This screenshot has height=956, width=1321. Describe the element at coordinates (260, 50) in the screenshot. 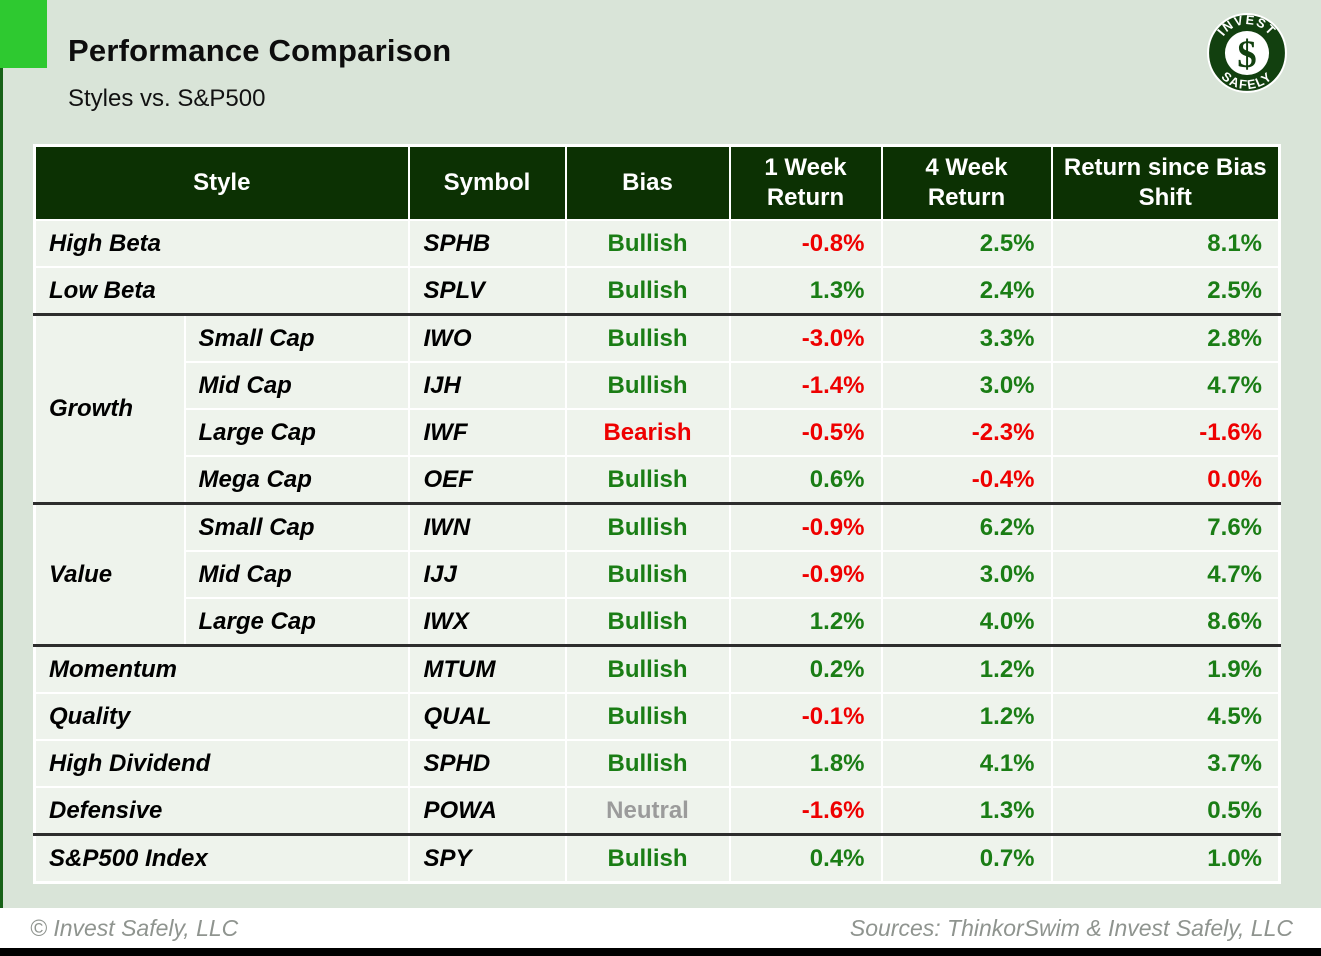

I see `page-title: Performance Comparison` at that location.